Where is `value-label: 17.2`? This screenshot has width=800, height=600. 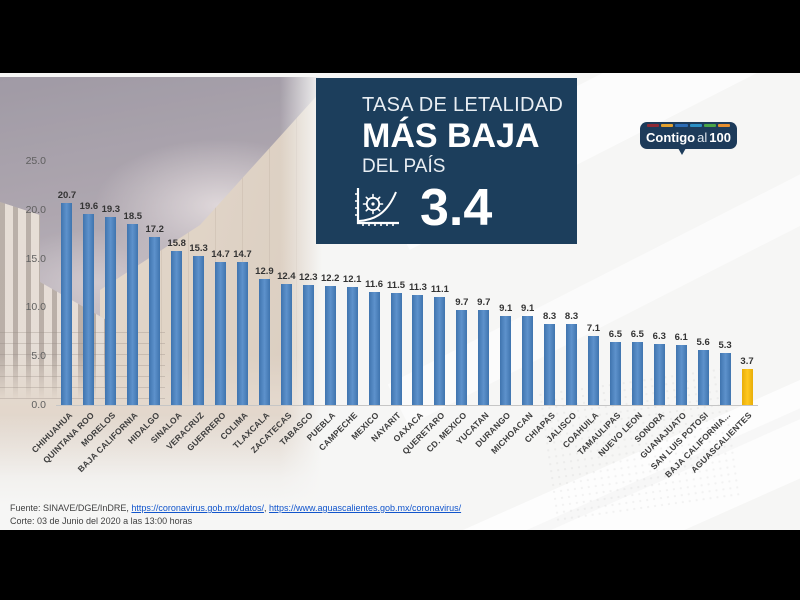
value-label: 17.2 is located at coordinates (154, 230).